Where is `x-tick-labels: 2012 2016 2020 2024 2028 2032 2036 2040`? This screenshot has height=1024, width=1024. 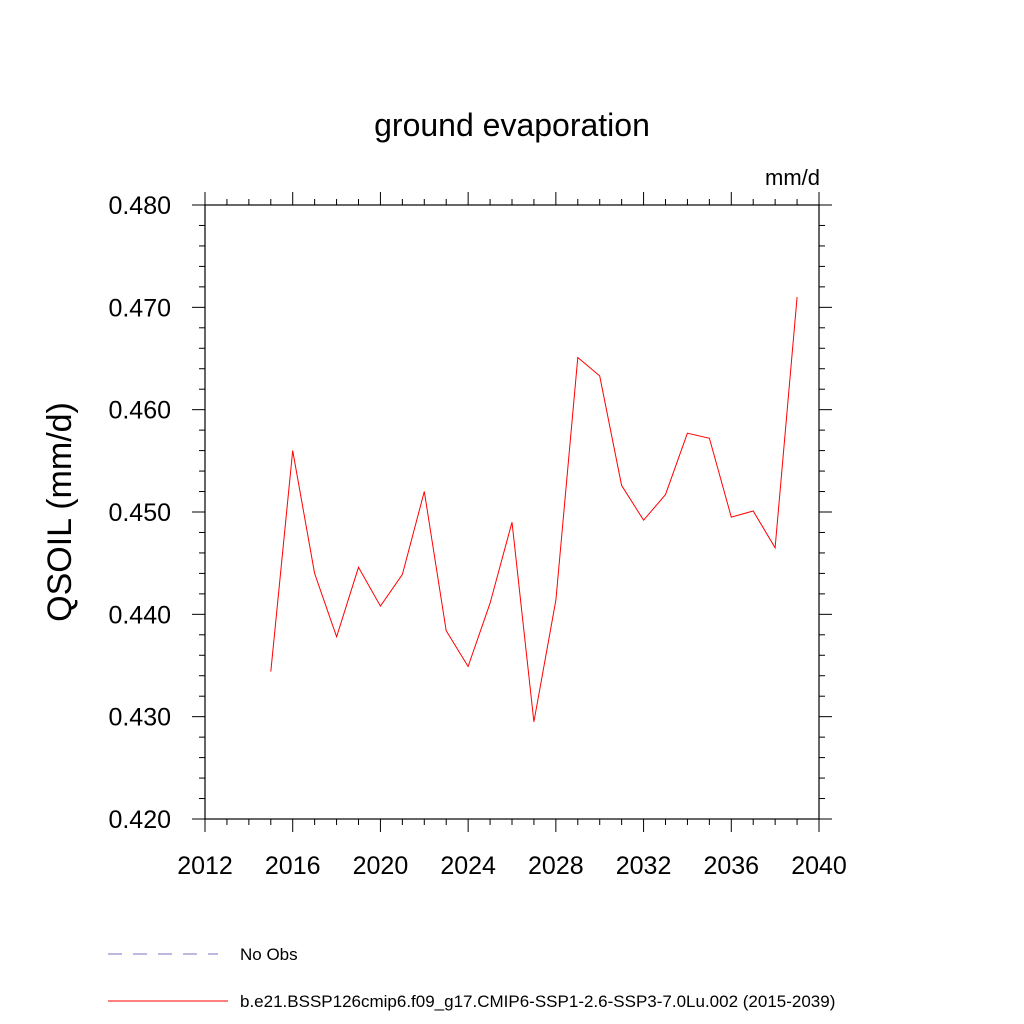 x-tick-labels: 2012 2016 2020 2024 2028 2032 2036 2040 is located at coordinates (512, 866).